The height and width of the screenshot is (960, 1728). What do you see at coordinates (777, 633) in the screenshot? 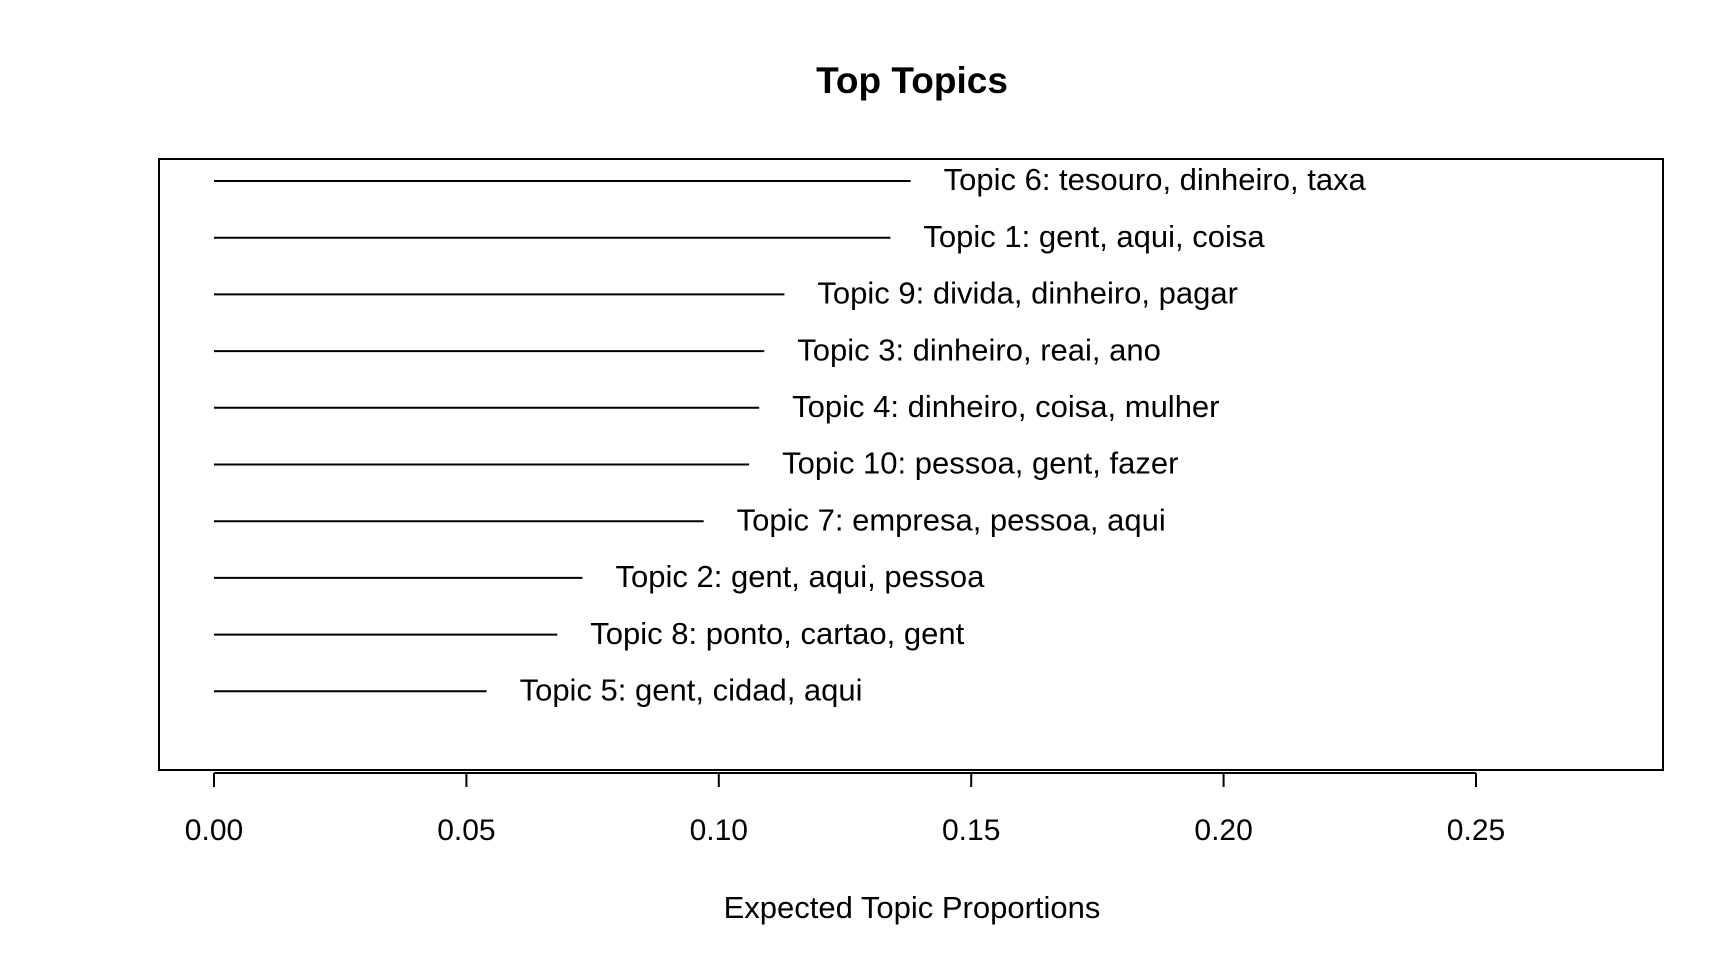
I see `bar-label: Topic 8: ponto, cartao, gent` at bounding box center [777, 633].